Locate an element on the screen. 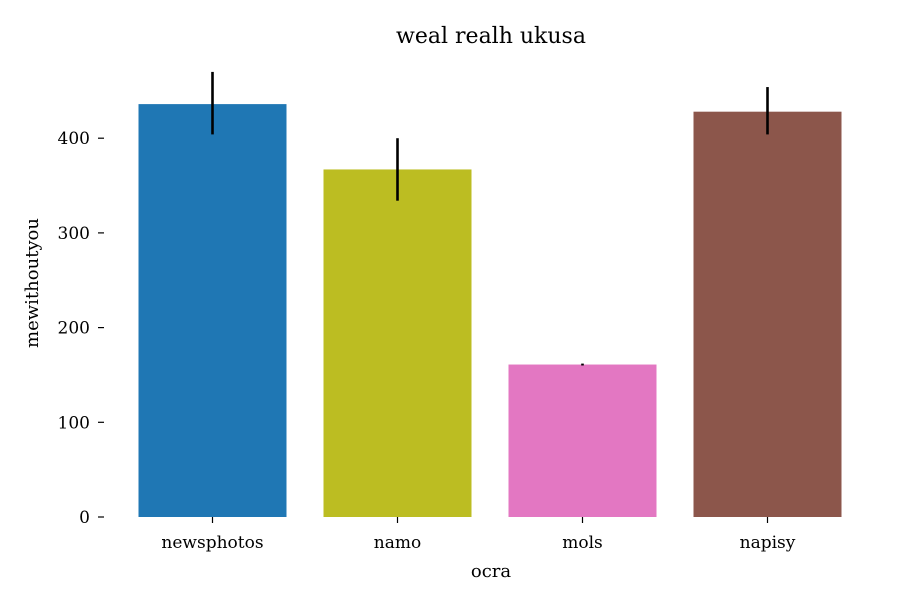 This screenshot has width=900, height=600. x-axis-label: ocra is located at coordinates (491, 571).